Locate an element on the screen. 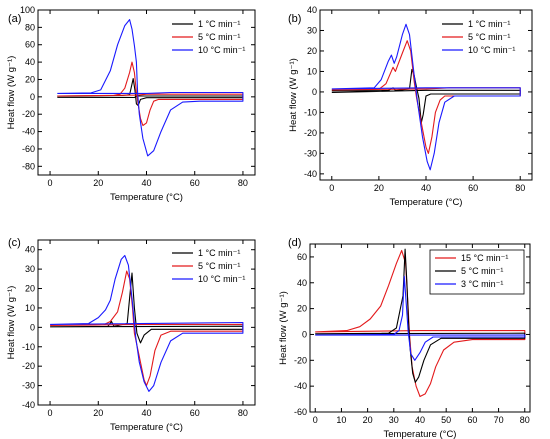  y-tick-label: 100 is located at coordinates (27, 10).